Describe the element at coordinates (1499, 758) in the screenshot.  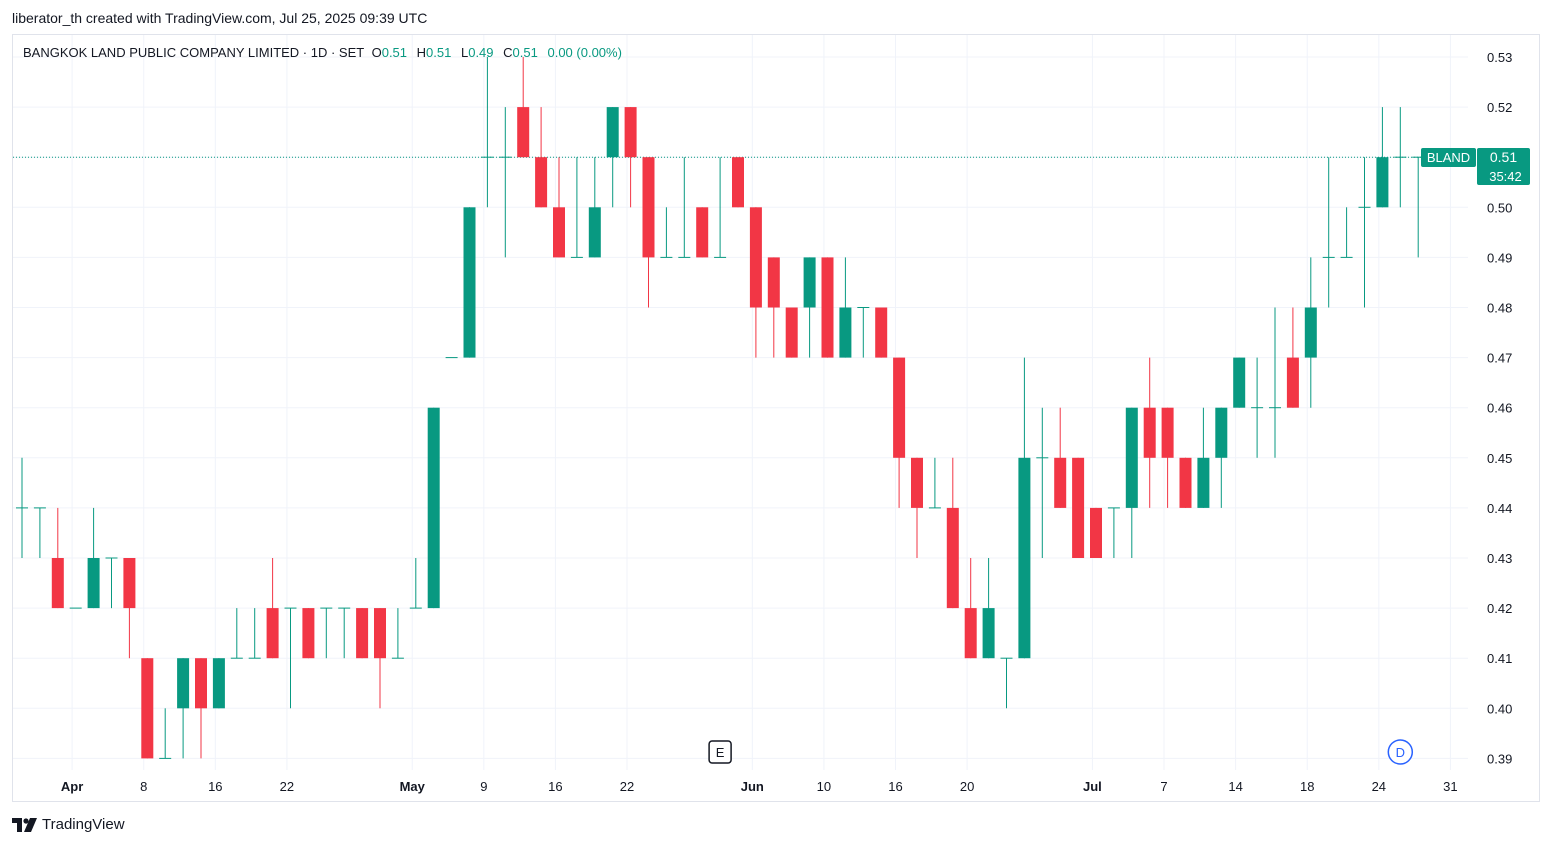
I see `price-tick-label: 0.39` at that location.